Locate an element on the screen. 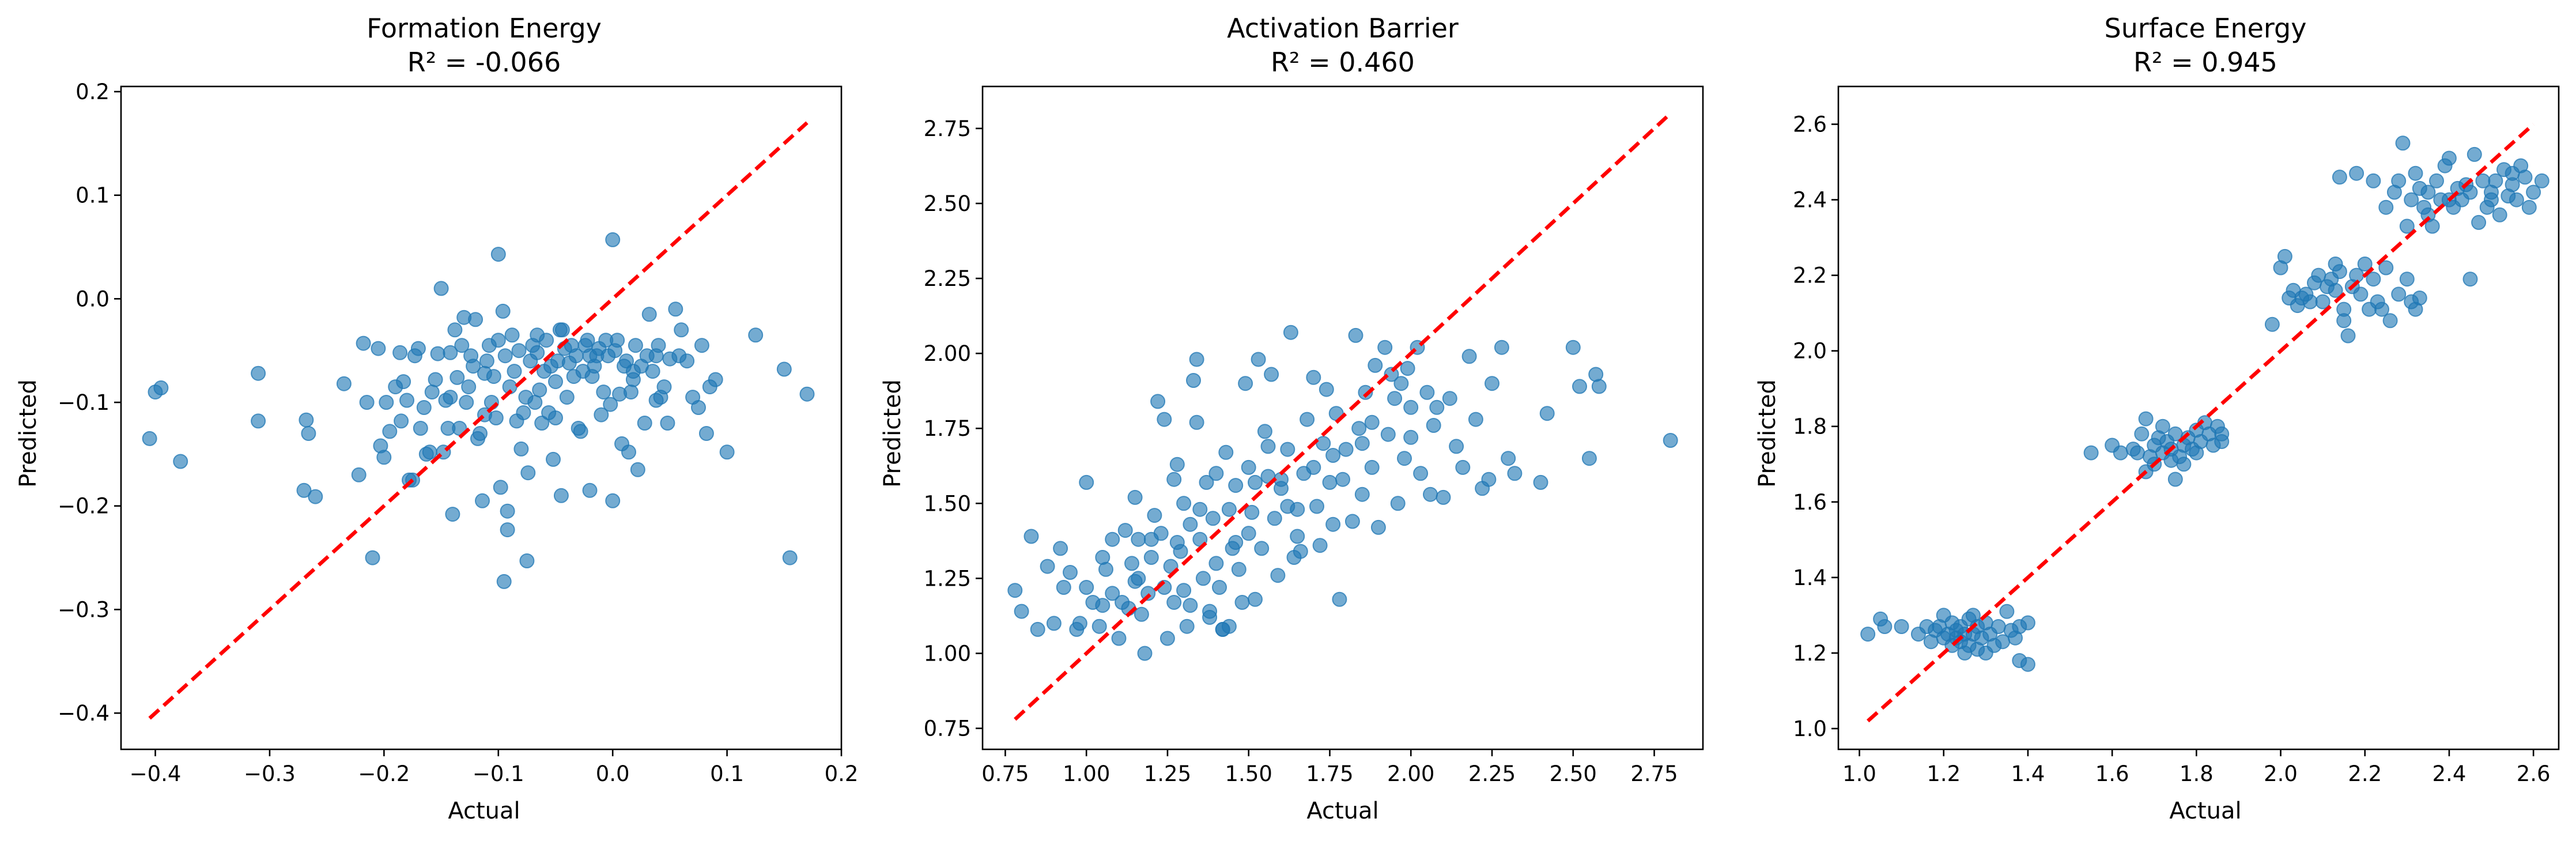 The height and width of the screenshot is (841, 2576). x-tick-label: 1.2 is located at coordinates (1944, 774).